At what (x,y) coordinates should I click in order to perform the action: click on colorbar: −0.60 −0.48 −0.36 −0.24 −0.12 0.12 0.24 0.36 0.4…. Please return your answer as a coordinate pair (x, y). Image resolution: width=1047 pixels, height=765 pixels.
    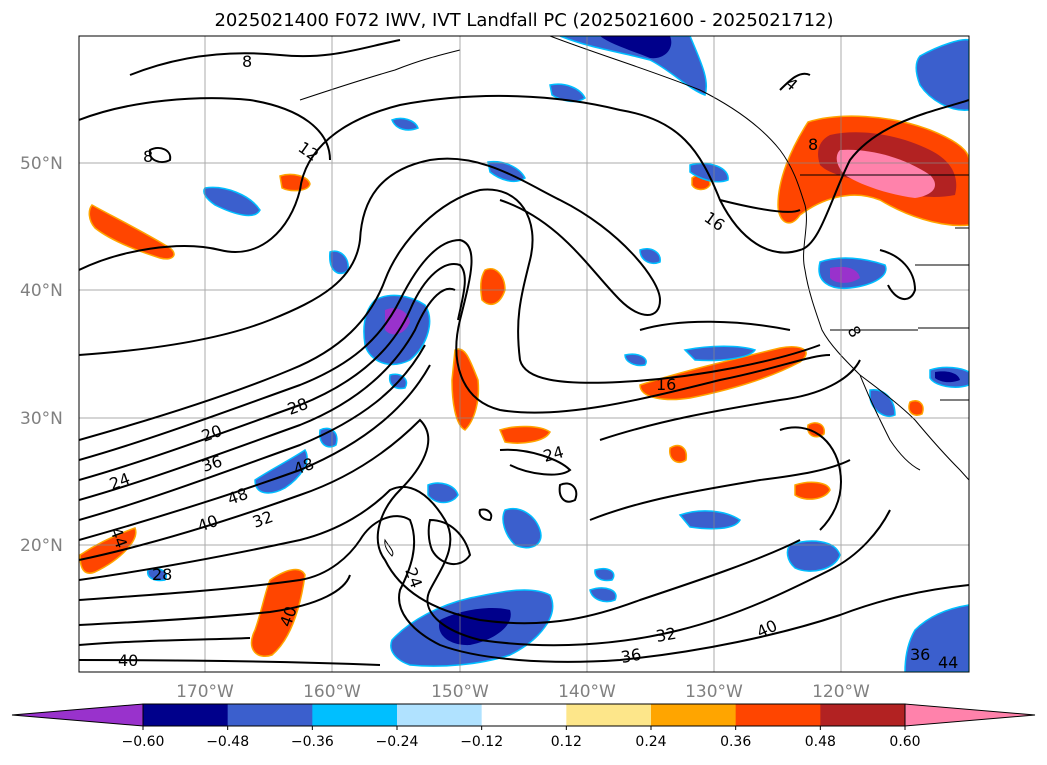
    Looking at the image, I should click on (523, 726).